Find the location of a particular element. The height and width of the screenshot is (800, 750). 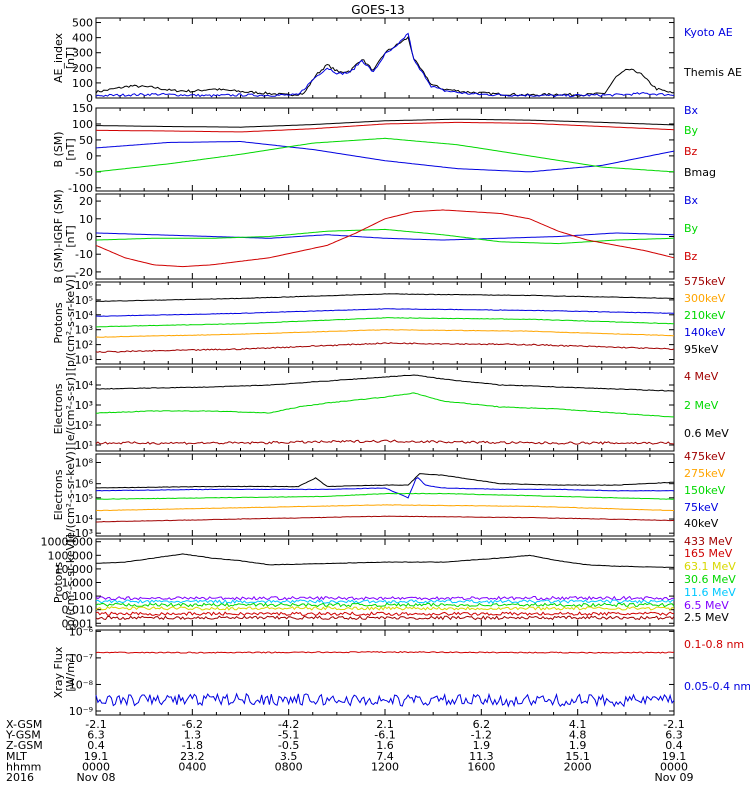

series-line-bmag is located at coordinates (385, 123).